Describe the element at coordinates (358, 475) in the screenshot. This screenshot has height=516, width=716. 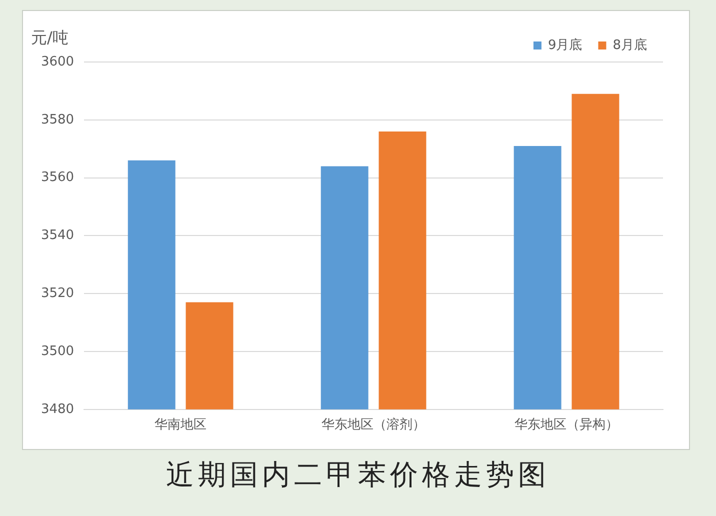
I see `text: 近期国内二甲苯价格走势图` at that location.